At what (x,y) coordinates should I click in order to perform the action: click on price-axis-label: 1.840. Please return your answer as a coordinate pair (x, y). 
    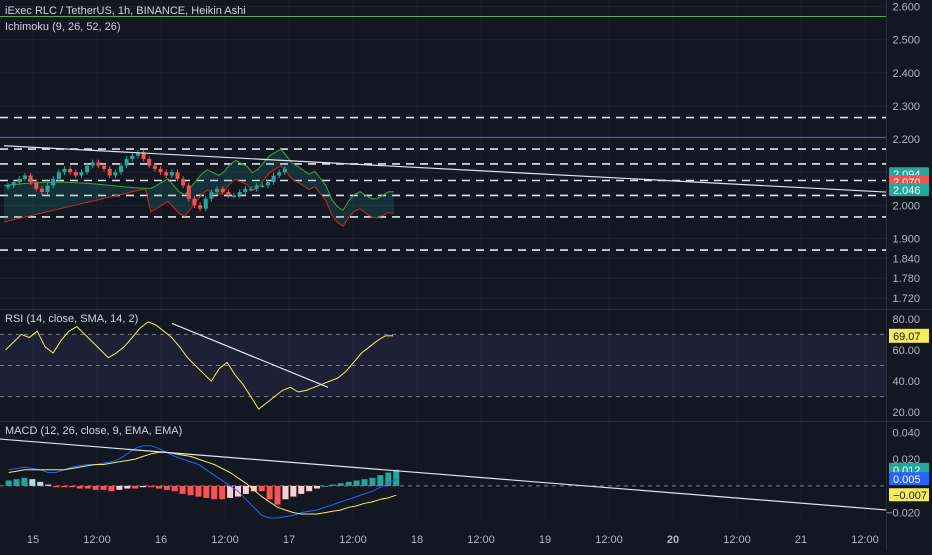
    Looking at the image, I should click on (906, 259).